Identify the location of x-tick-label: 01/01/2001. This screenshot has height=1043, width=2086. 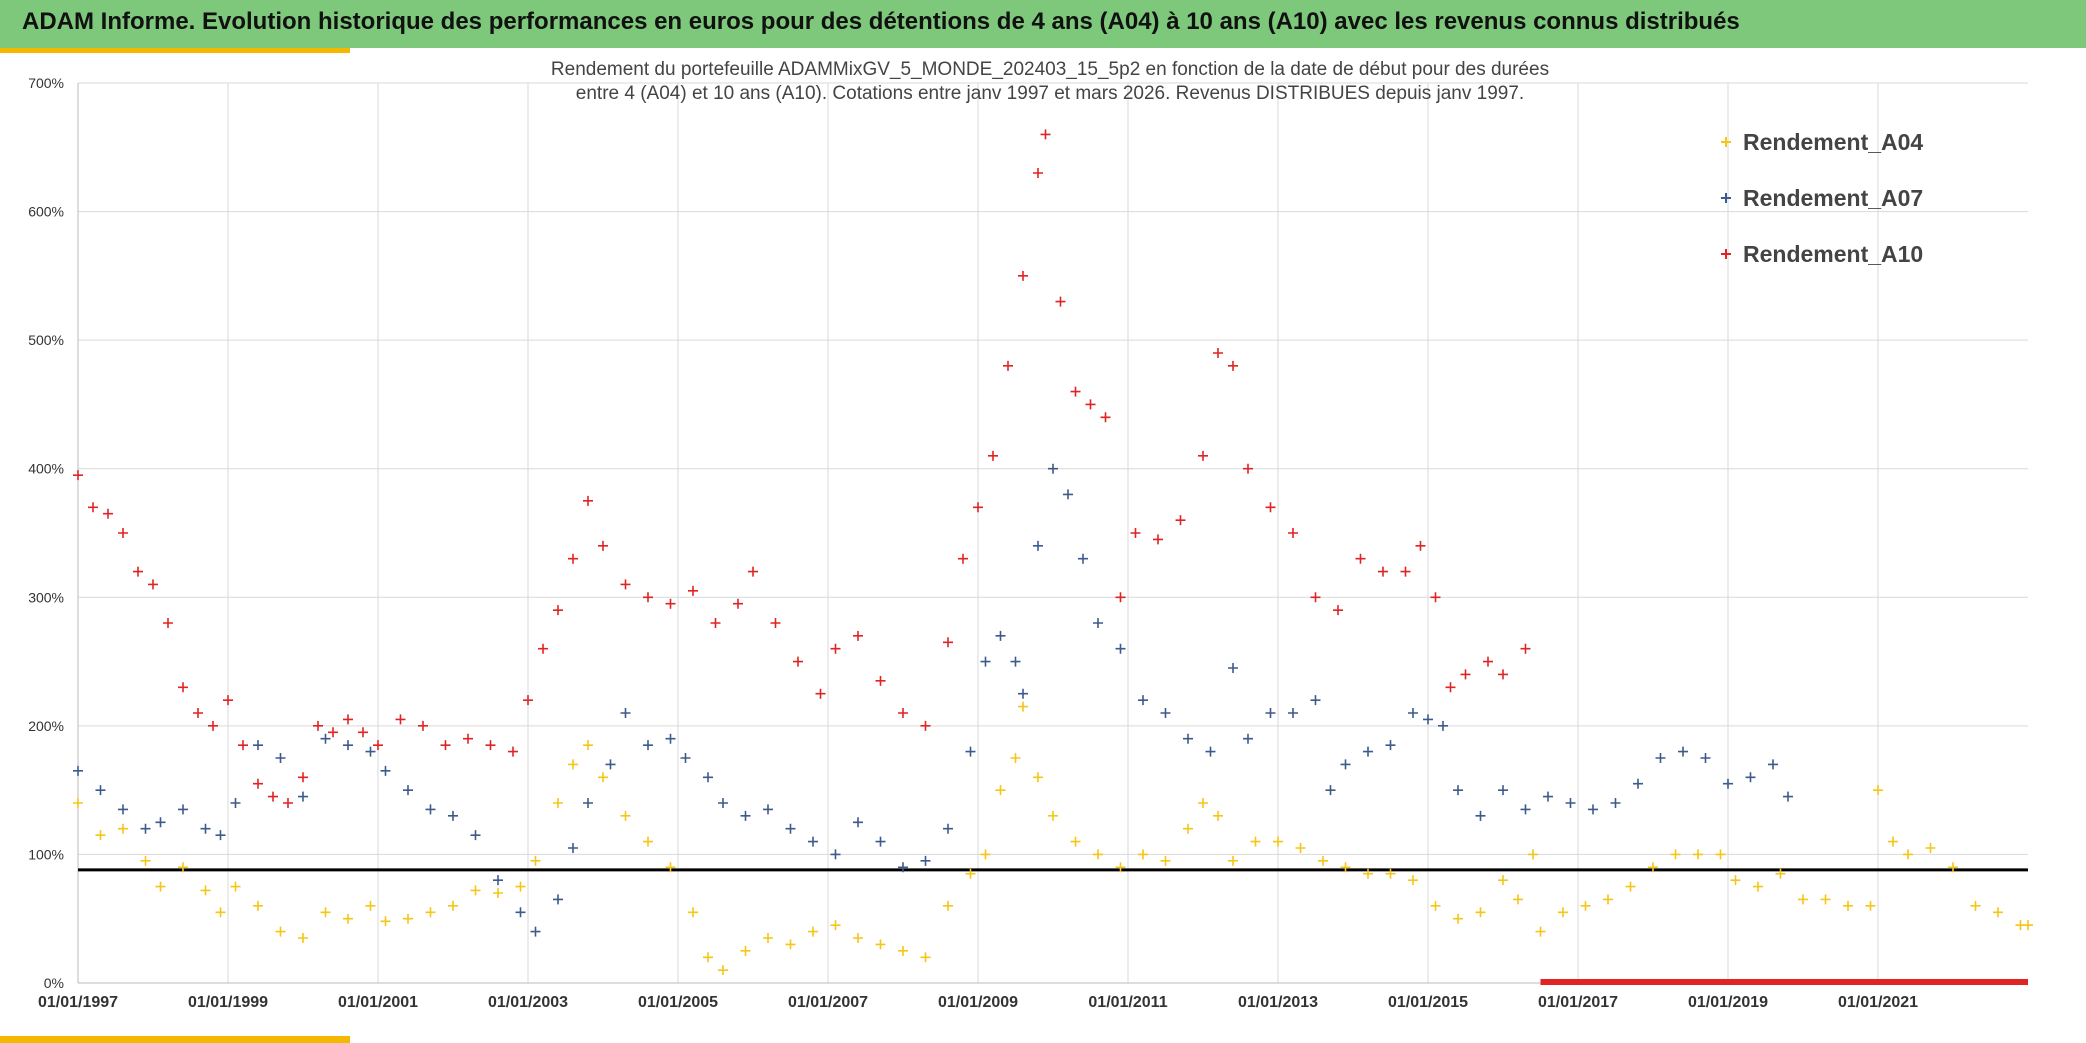
(378, 1002).